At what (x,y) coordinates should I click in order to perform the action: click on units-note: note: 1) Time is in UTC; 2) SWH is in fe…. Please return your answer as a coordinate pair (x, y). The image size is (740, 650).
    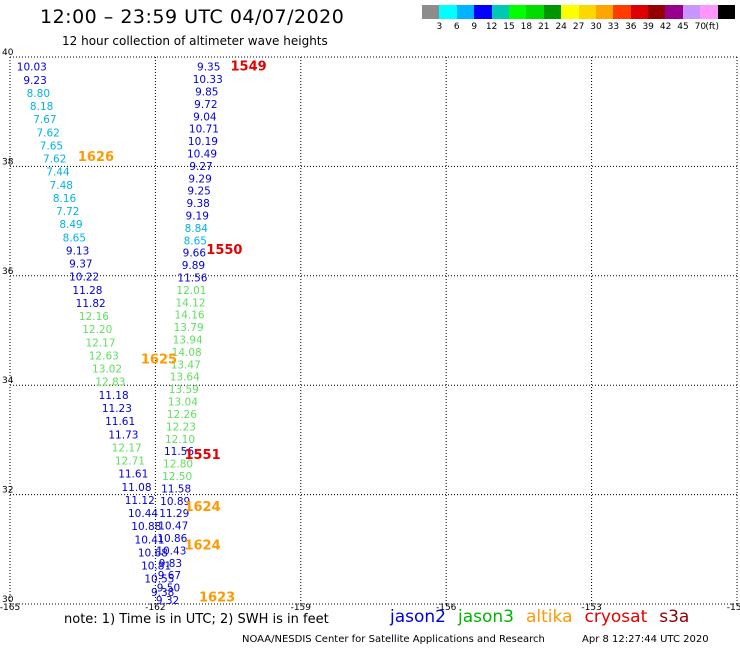
    Looking at the image, I should click on (196, 619).